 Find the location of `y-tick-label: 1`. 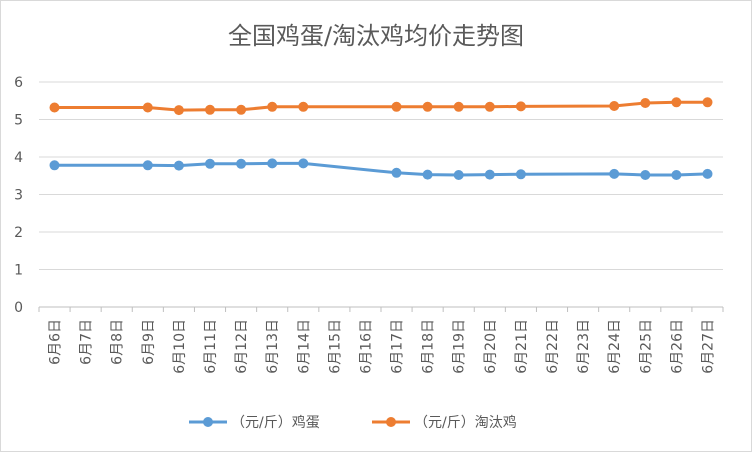

y-tick-label: 1 is located at coordinates (18, 271).